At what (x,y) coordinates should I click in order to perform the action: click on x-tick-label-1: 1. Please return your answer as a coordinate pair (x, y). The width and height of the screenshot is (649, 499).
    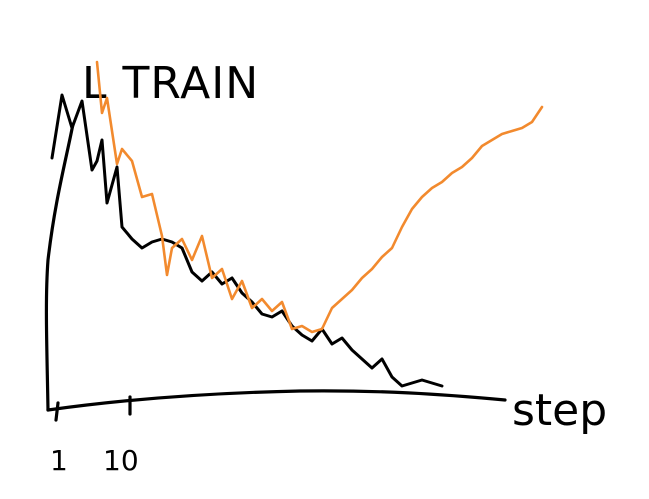
    Looking at the image, I should click on (59, 460).